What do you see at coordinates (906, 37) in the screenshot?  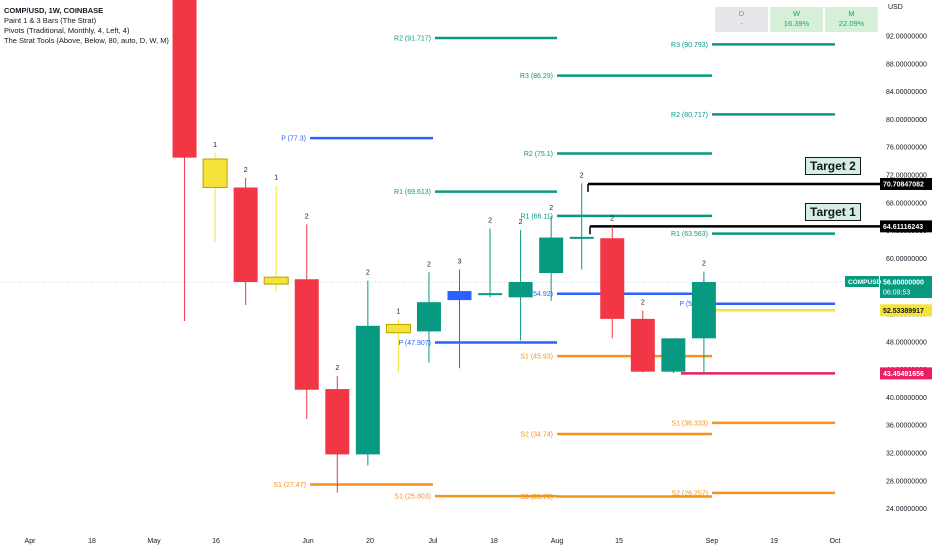 I see `y-tick-label: 92.00000000` at bounding box center [906, 37].